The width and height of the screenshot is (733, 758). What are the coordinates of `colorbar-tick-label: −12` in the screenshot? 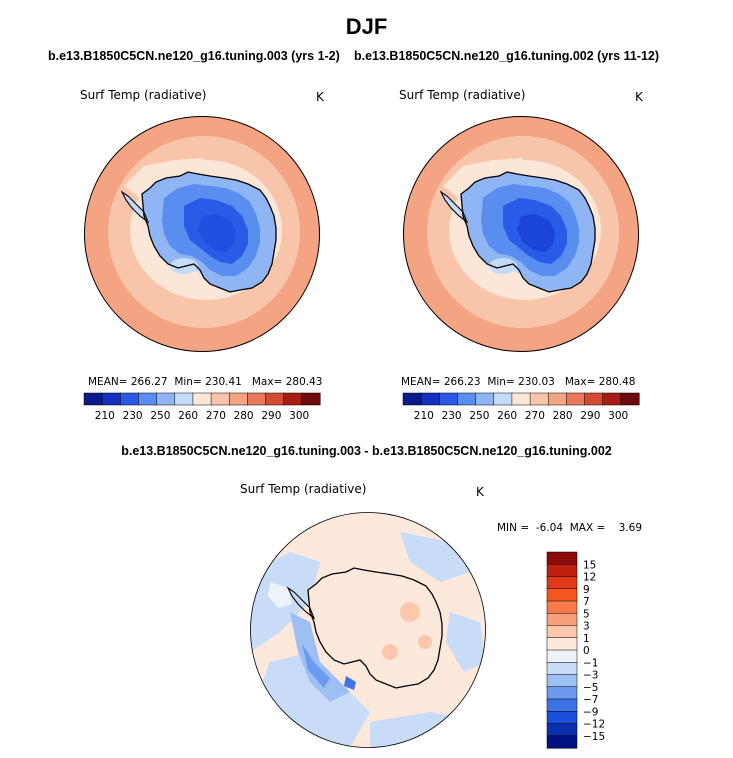 It's located at (594, 725).